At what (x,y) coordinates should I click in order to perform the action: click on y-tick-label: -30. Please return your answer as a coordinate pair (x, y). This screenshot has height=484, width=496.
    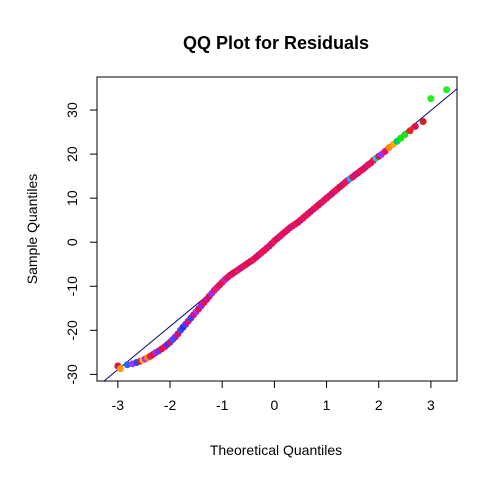
    Looking at the image, I should click on (72, 374).